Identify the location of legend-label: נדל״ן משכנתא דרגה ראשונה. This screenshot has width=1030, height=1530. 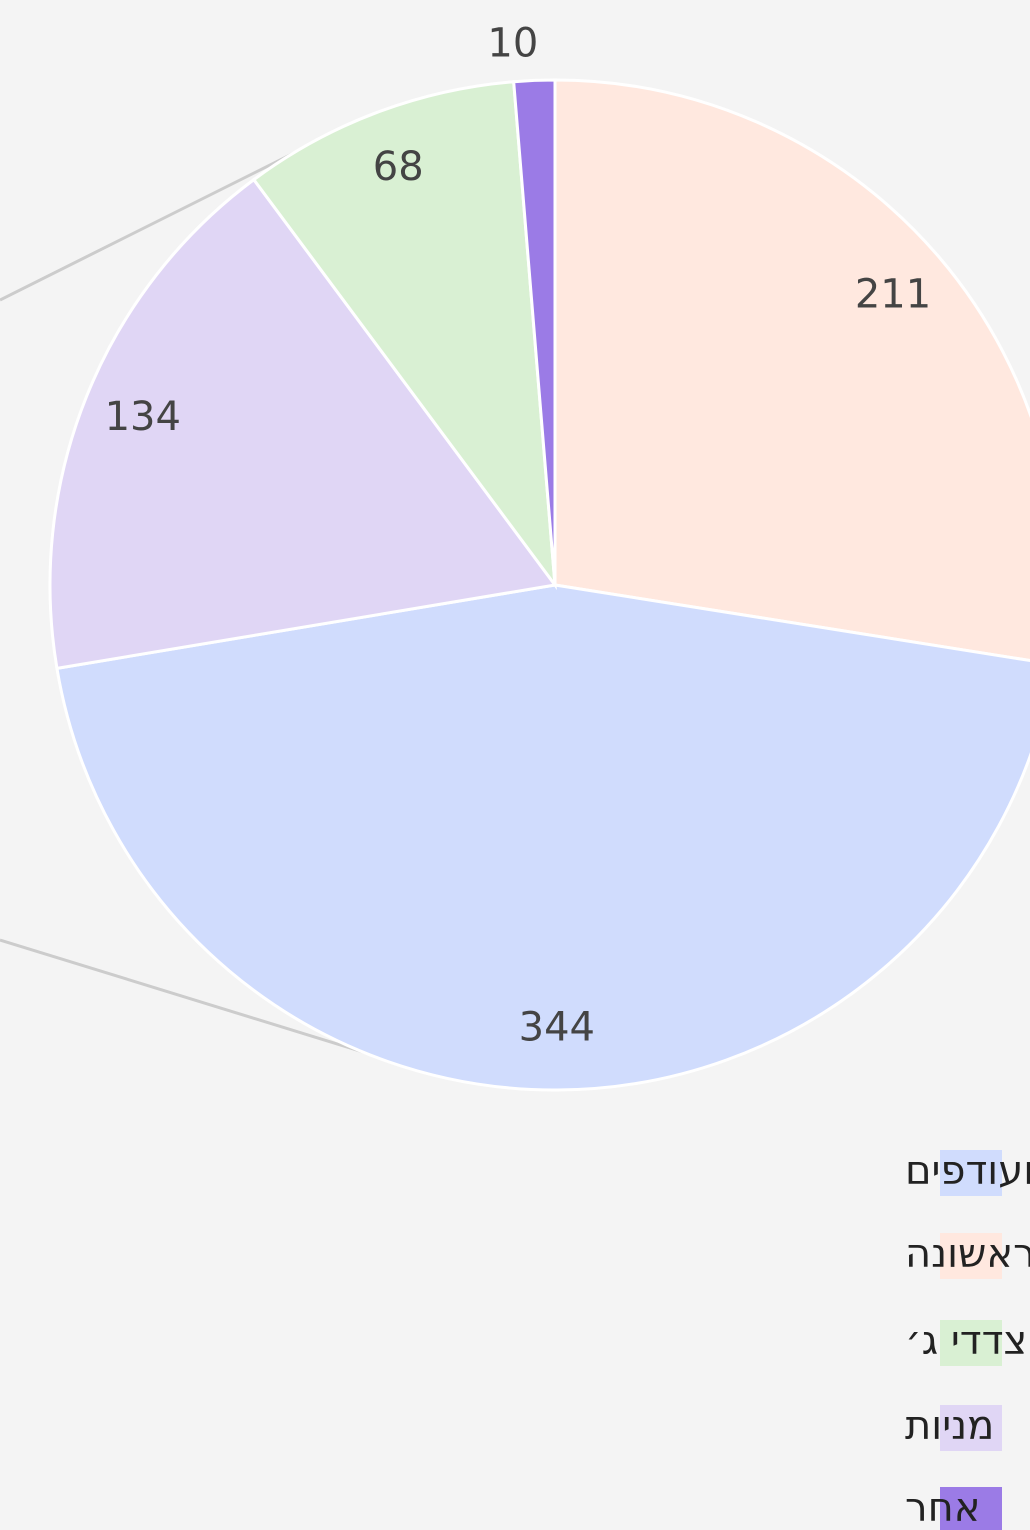
(967, 1254).